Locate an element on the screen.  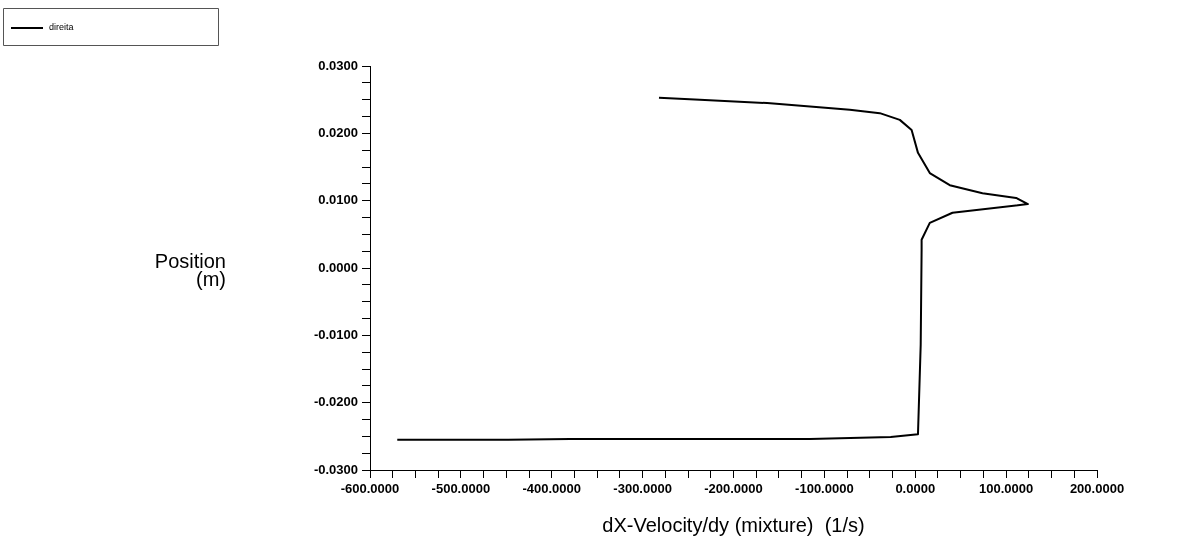
x-tick-label: 200.0000 is located at coordinates (1097, 489).